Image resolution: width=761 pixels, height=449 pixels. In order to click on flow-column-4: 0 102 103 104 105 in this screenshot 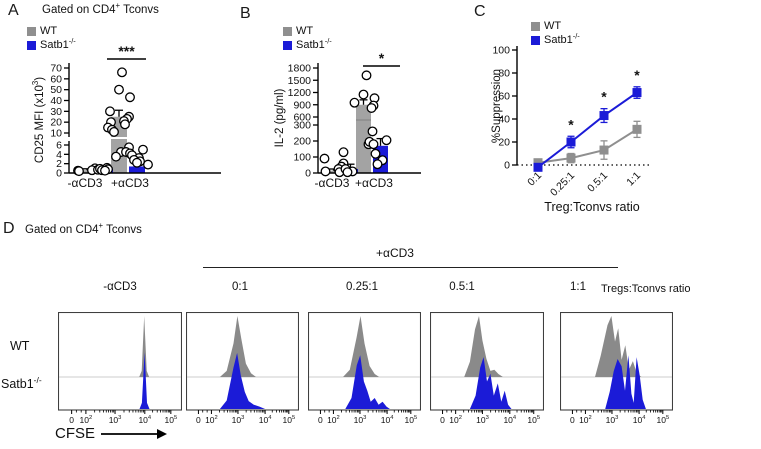, I will do `click(616, 379)`.